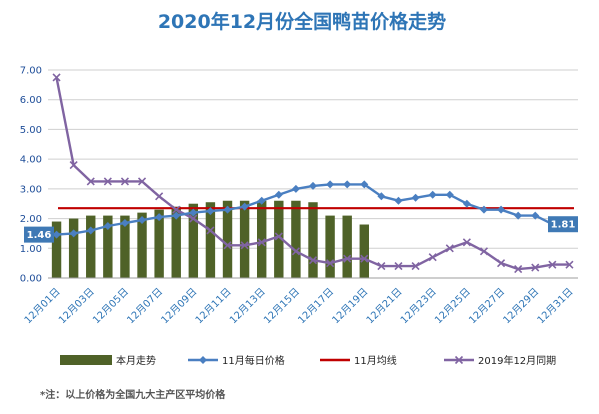 The image size is (599, 414). Describe the element at coordinates (375, 360) in the screenshot. I see `legend-label: 11月均线` at that location.